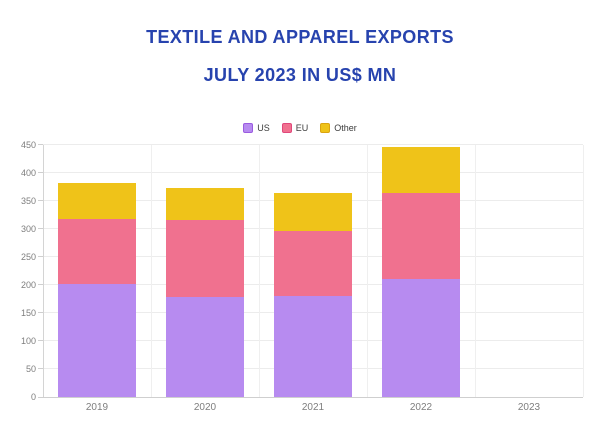 The image size is (600, 426). I want to click on chart-title-line1: TEXTILE AND APPAREL EXPORTS, so click(300, 37).